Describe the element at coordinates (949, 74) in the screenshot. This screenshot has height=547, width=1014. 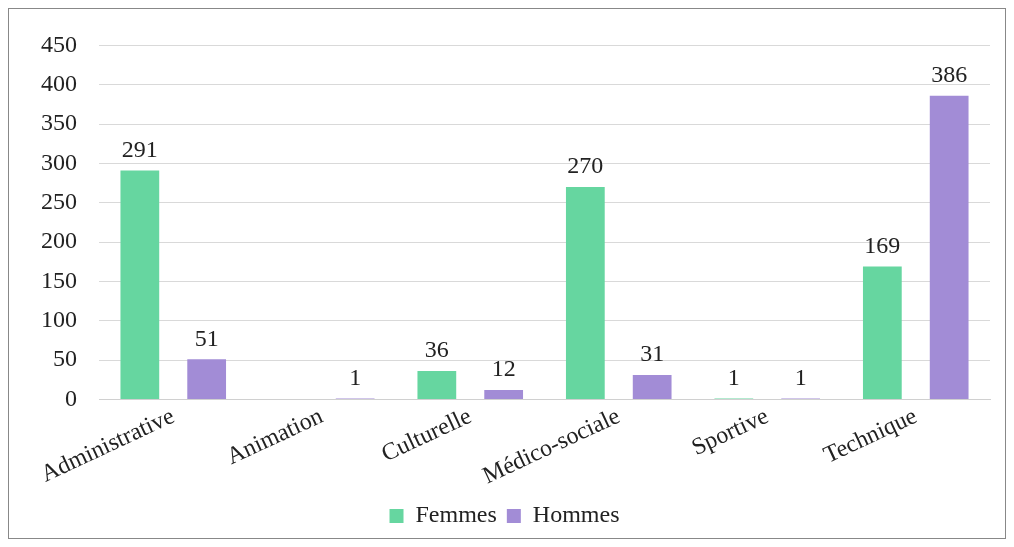
I see `data-label: 386` at that location.